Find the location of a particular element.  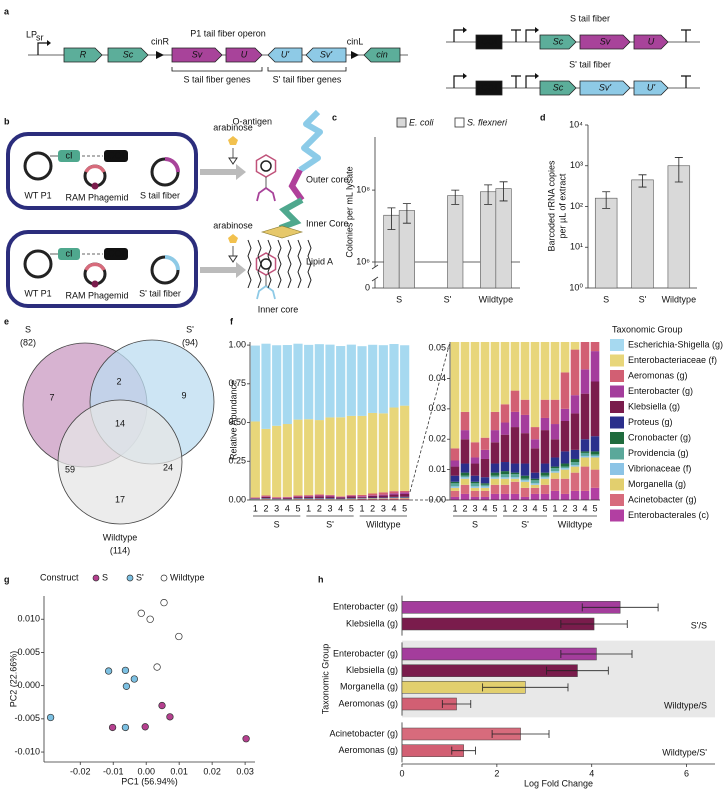

x-tick-label: 0.02 is located at coordinates (212, 771).